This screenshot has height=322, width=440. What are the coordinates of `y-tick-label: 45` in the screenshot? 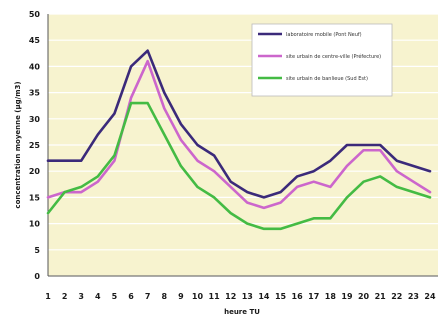 It's located at (35, 40).